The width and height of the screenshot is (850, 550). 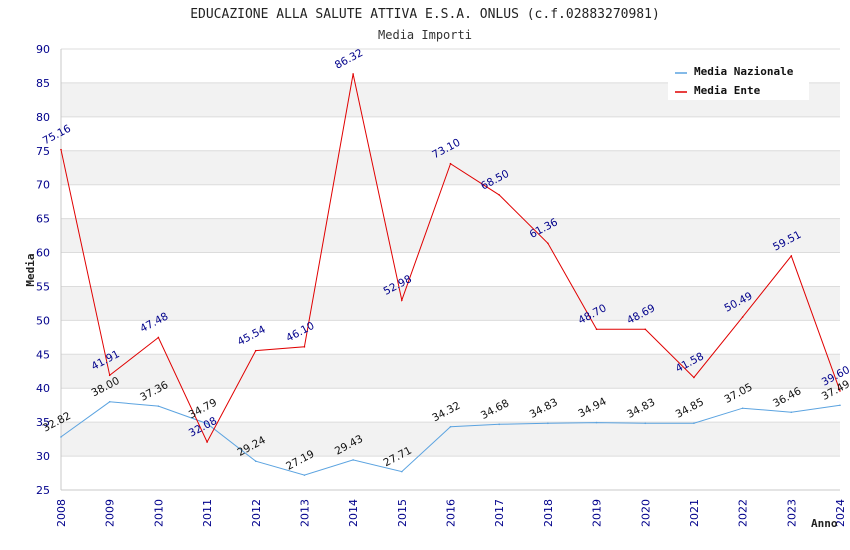 I want to click on legend-label-media-nazionale: Media Nazionale, so click(x=744, y=71).